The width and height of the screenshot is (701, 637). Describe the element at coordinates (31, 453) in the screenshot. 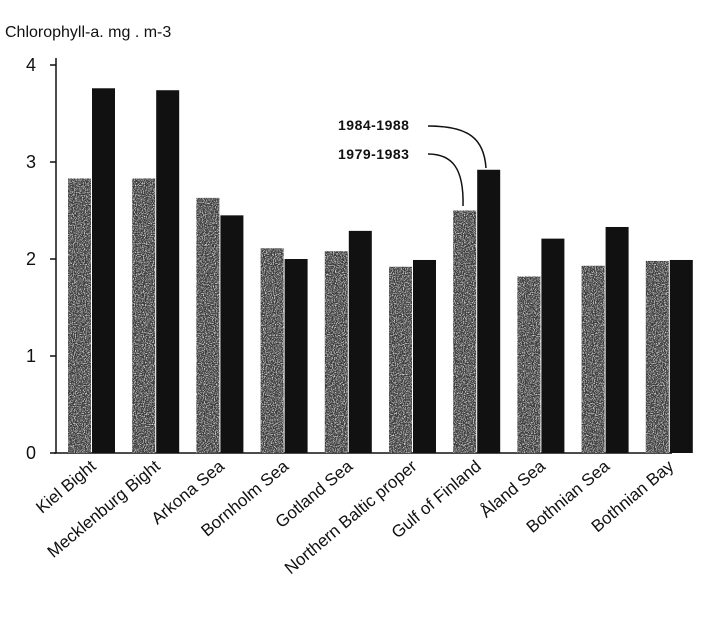

I see `y-tick-label: 0` at that location.